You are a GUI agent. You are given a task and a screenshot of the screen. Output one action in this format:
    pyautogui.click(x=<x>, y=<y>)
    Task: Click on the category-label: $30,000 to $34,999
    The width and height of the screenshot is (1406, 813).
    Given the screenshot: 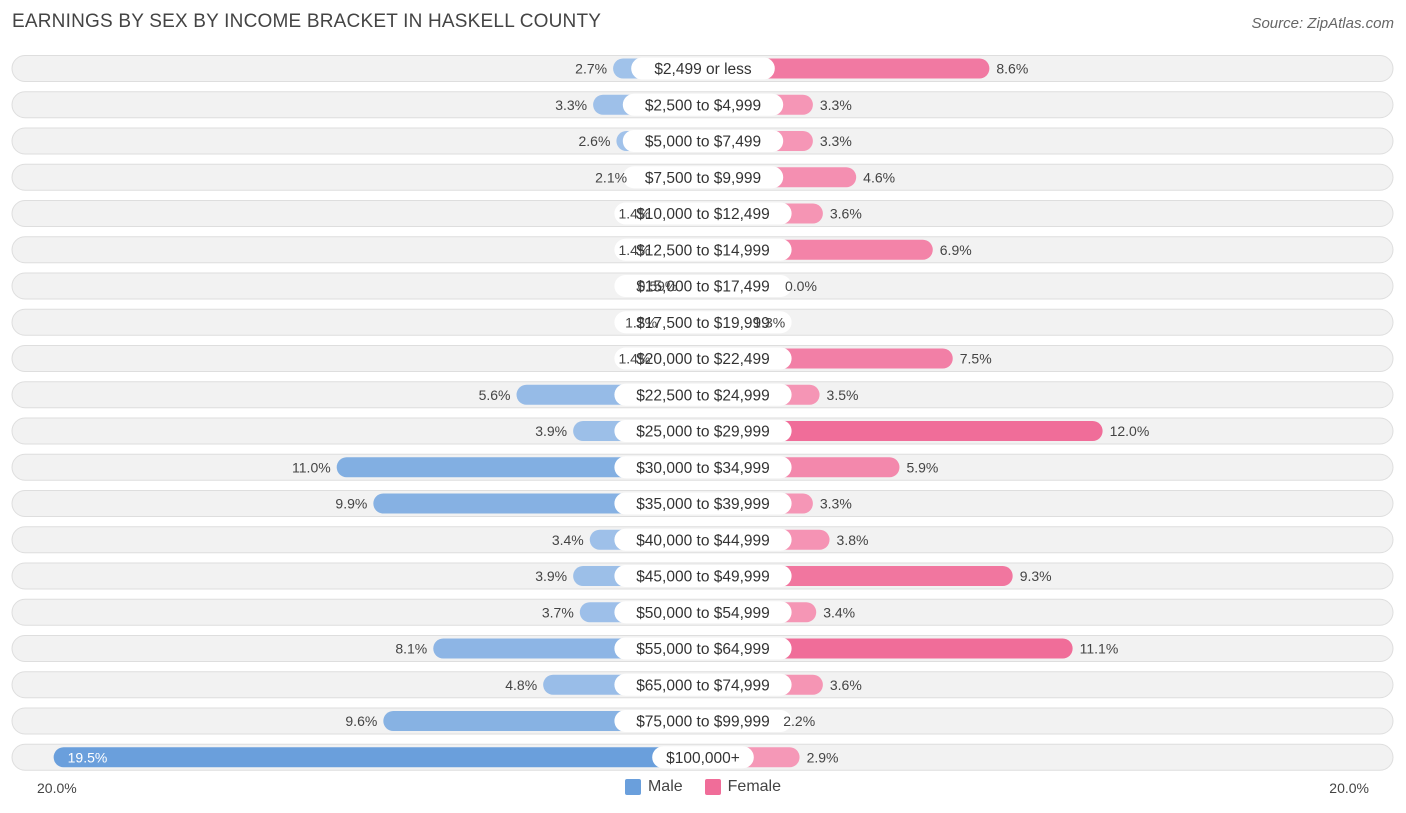 What is the action you would take?
    pyautogui.click(x=703, y=468)
    